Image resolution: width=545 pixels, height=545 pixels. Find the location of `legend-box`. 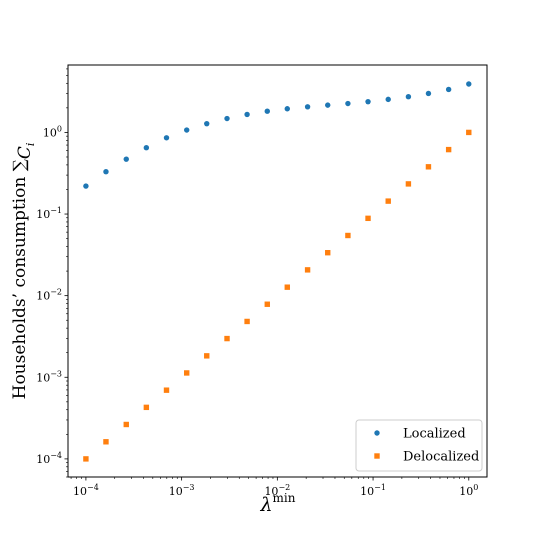

legend-box is located at coordinates (419, 445).